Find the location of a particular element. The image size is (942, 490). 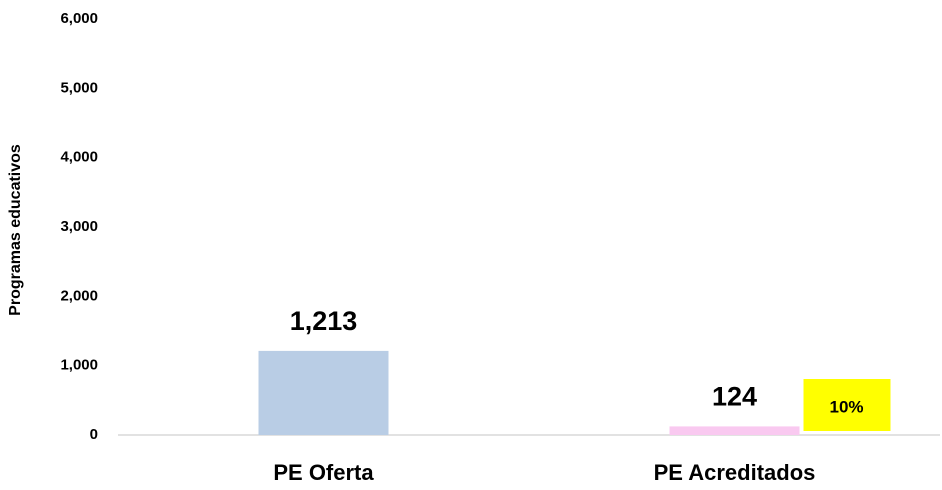

y-tick-label: 6,000 is located at coordinates (79, 18).